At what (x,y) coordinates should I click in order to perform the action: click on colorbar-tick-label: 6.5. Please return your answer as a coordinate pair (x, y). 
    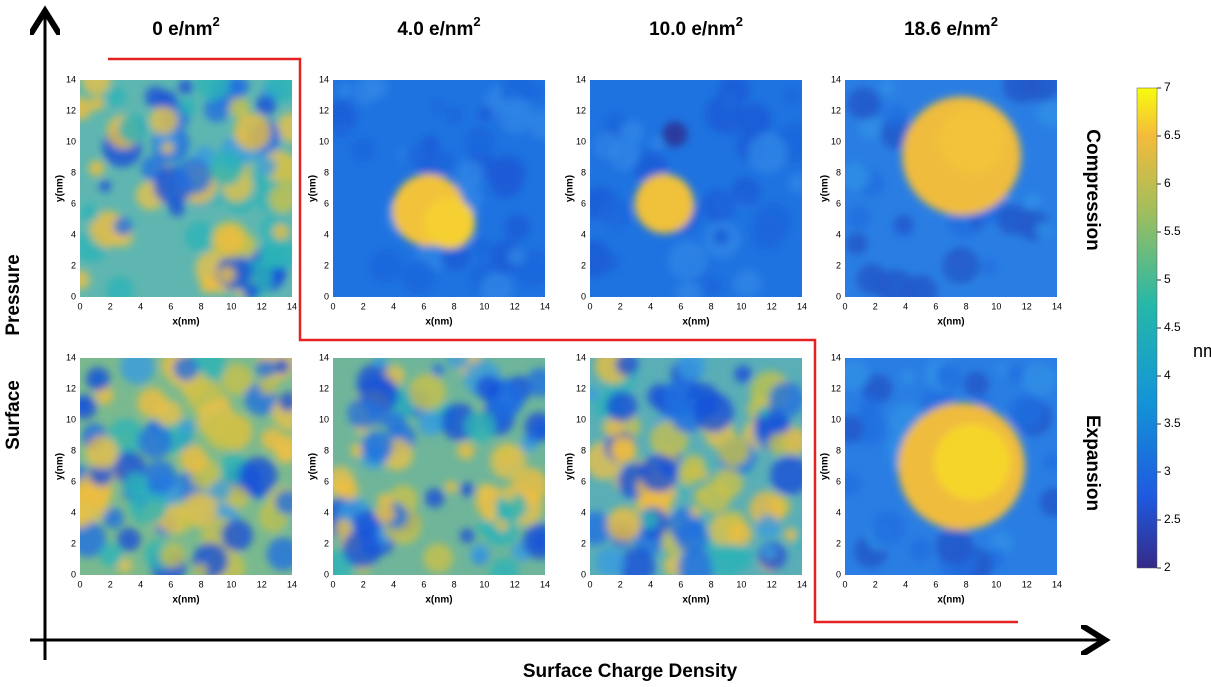
    Looking at the image, I should click on (1172, 135).